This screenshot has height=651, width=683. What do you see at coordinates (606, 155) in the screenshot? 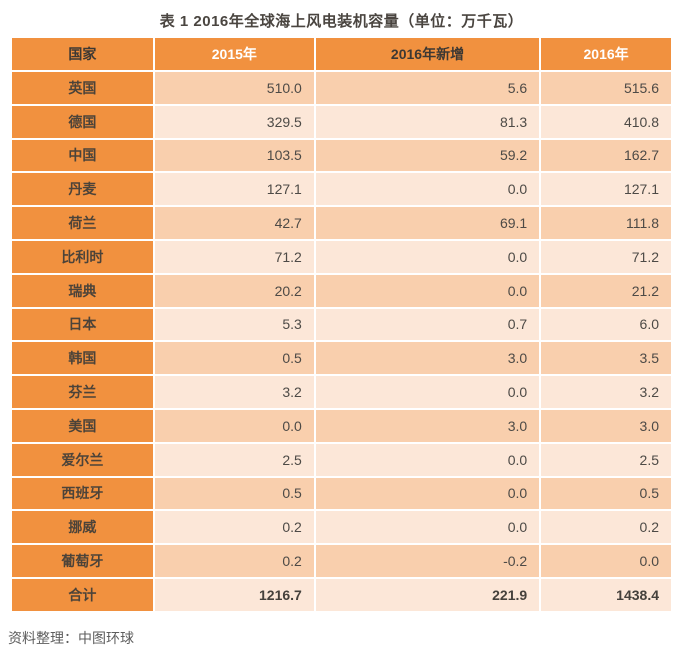
I see `value-cell: 162.7` at bounding box center [606, 155].